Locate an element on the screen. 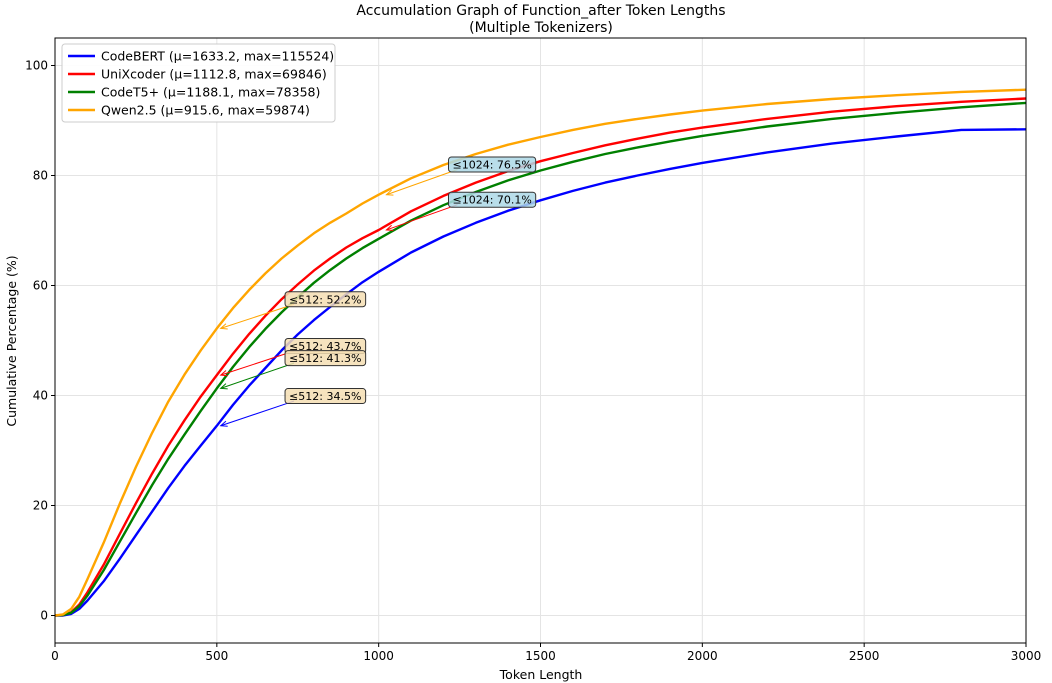 This screenshot has width=1052, height=683. y-tick-label: 80 is located at coordinates (40, 176).